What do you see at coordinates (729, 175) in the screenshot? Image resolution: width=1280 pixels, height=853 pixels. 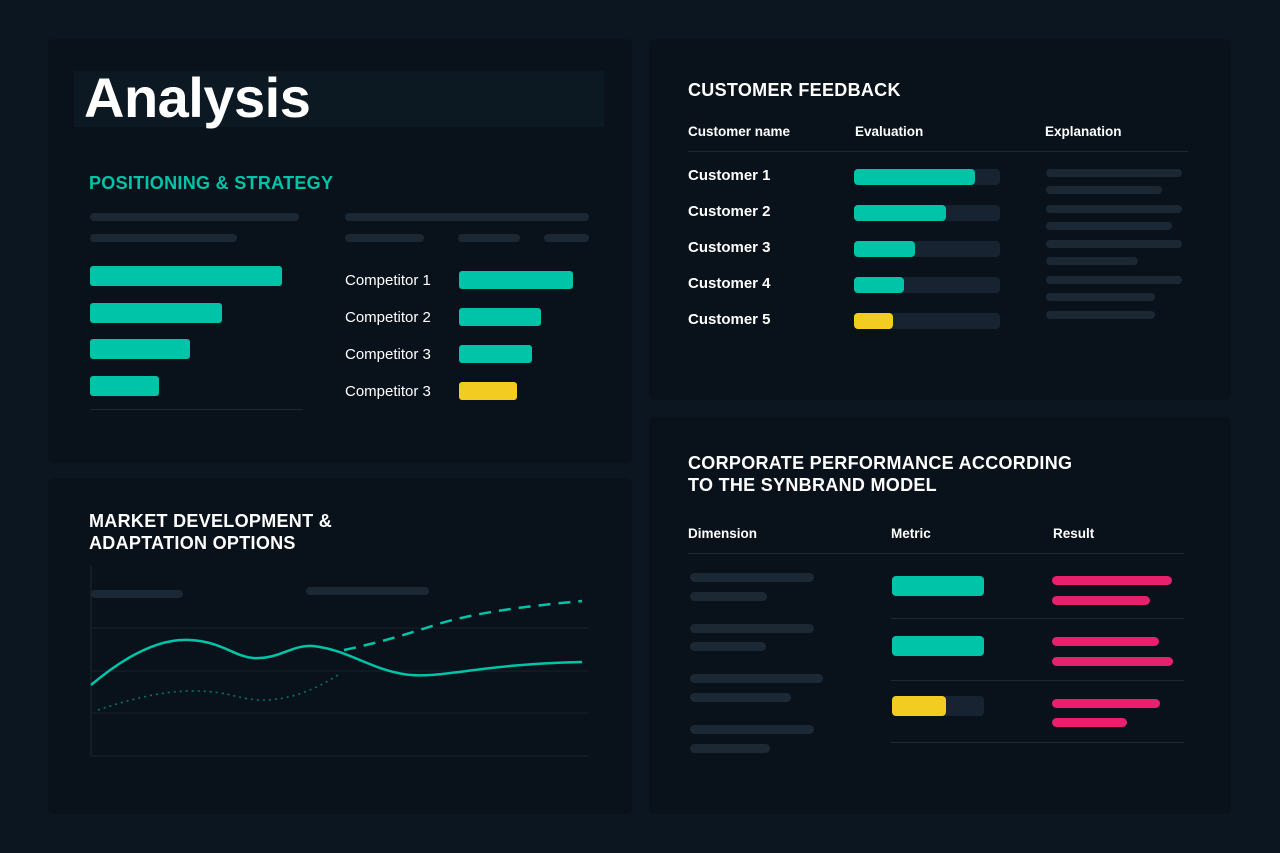 I see `customer-name: Customer 1` at bounding box center [729, 175].